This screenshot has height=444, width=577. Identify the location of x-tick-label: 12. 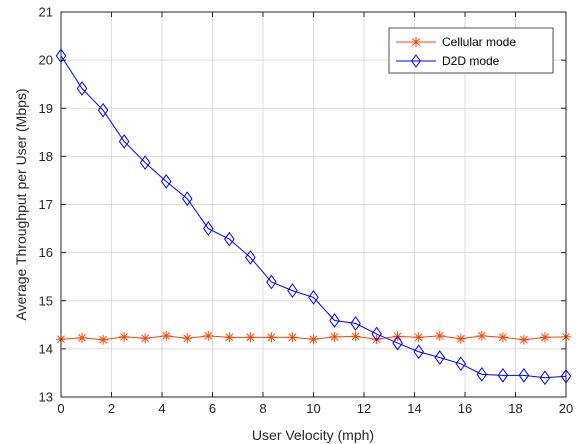
(364, 408).